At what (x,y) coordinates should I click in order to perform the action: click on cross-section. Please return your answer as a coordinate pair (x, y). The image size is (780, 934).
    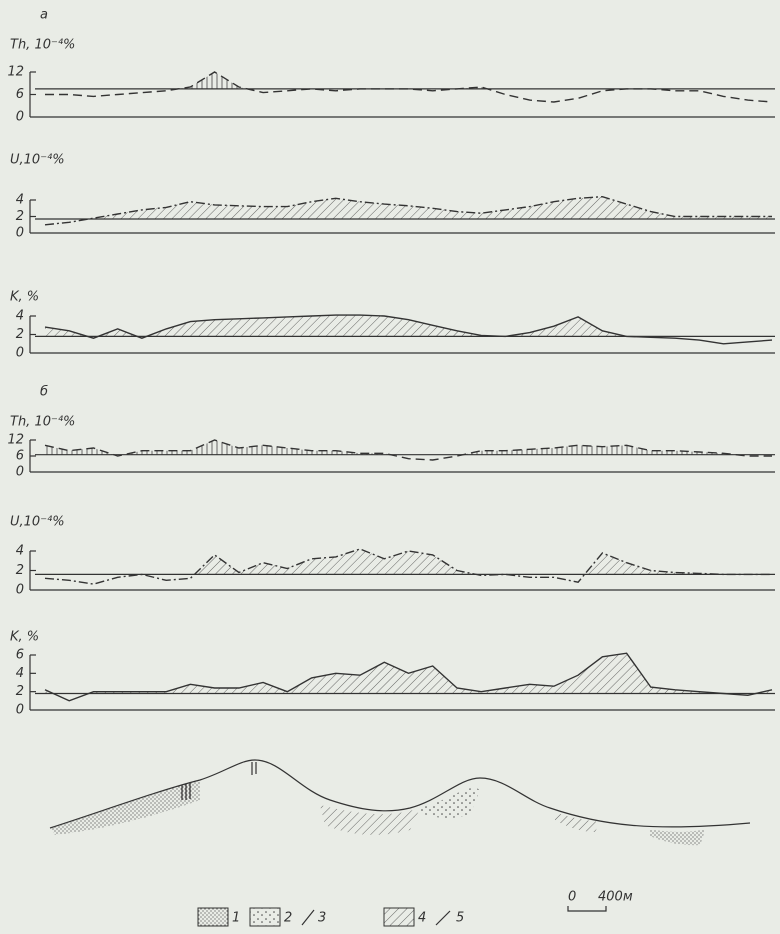
    Looking at the image, I should click on (400, 802).